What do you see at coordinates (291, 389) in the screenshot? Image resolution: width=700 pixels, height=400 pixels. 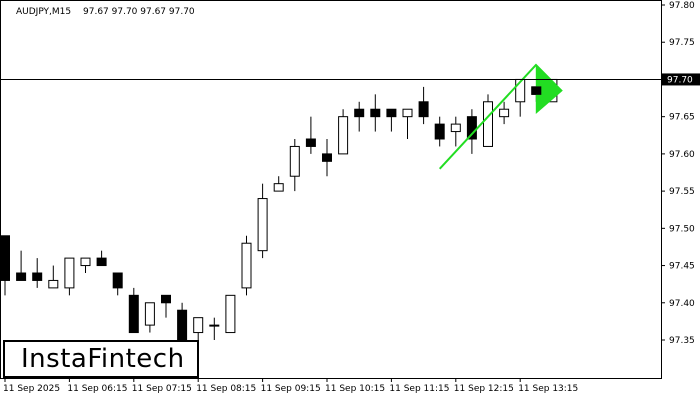 I see `x-tick-label: 11 Sep 09:15` at bounding box center [291, 389].